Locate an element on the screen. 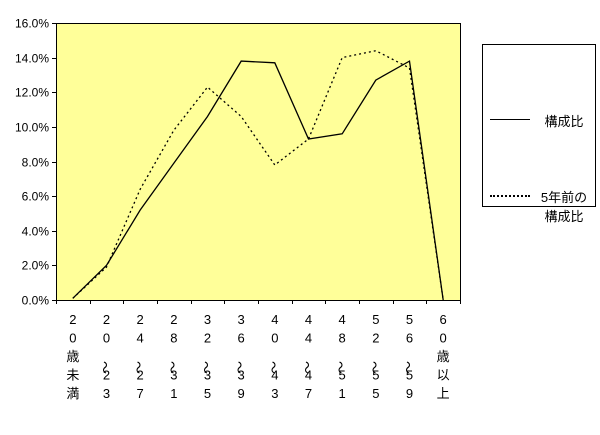 The width and height of the screenshot is (600, 435). x-axis-label: 4 0 〜4 3 is located at coordinates (272, 356).